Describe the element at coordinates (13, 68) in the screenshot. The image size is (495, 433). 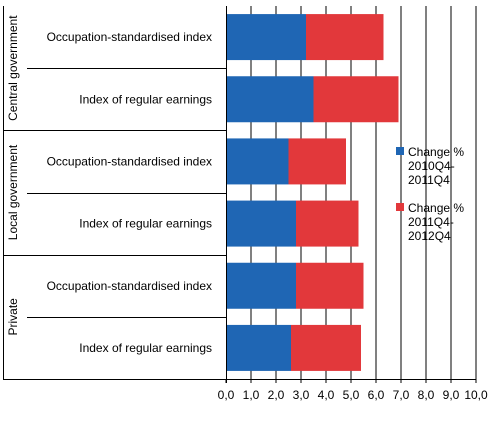
I see `group-label: Central government` at that location.